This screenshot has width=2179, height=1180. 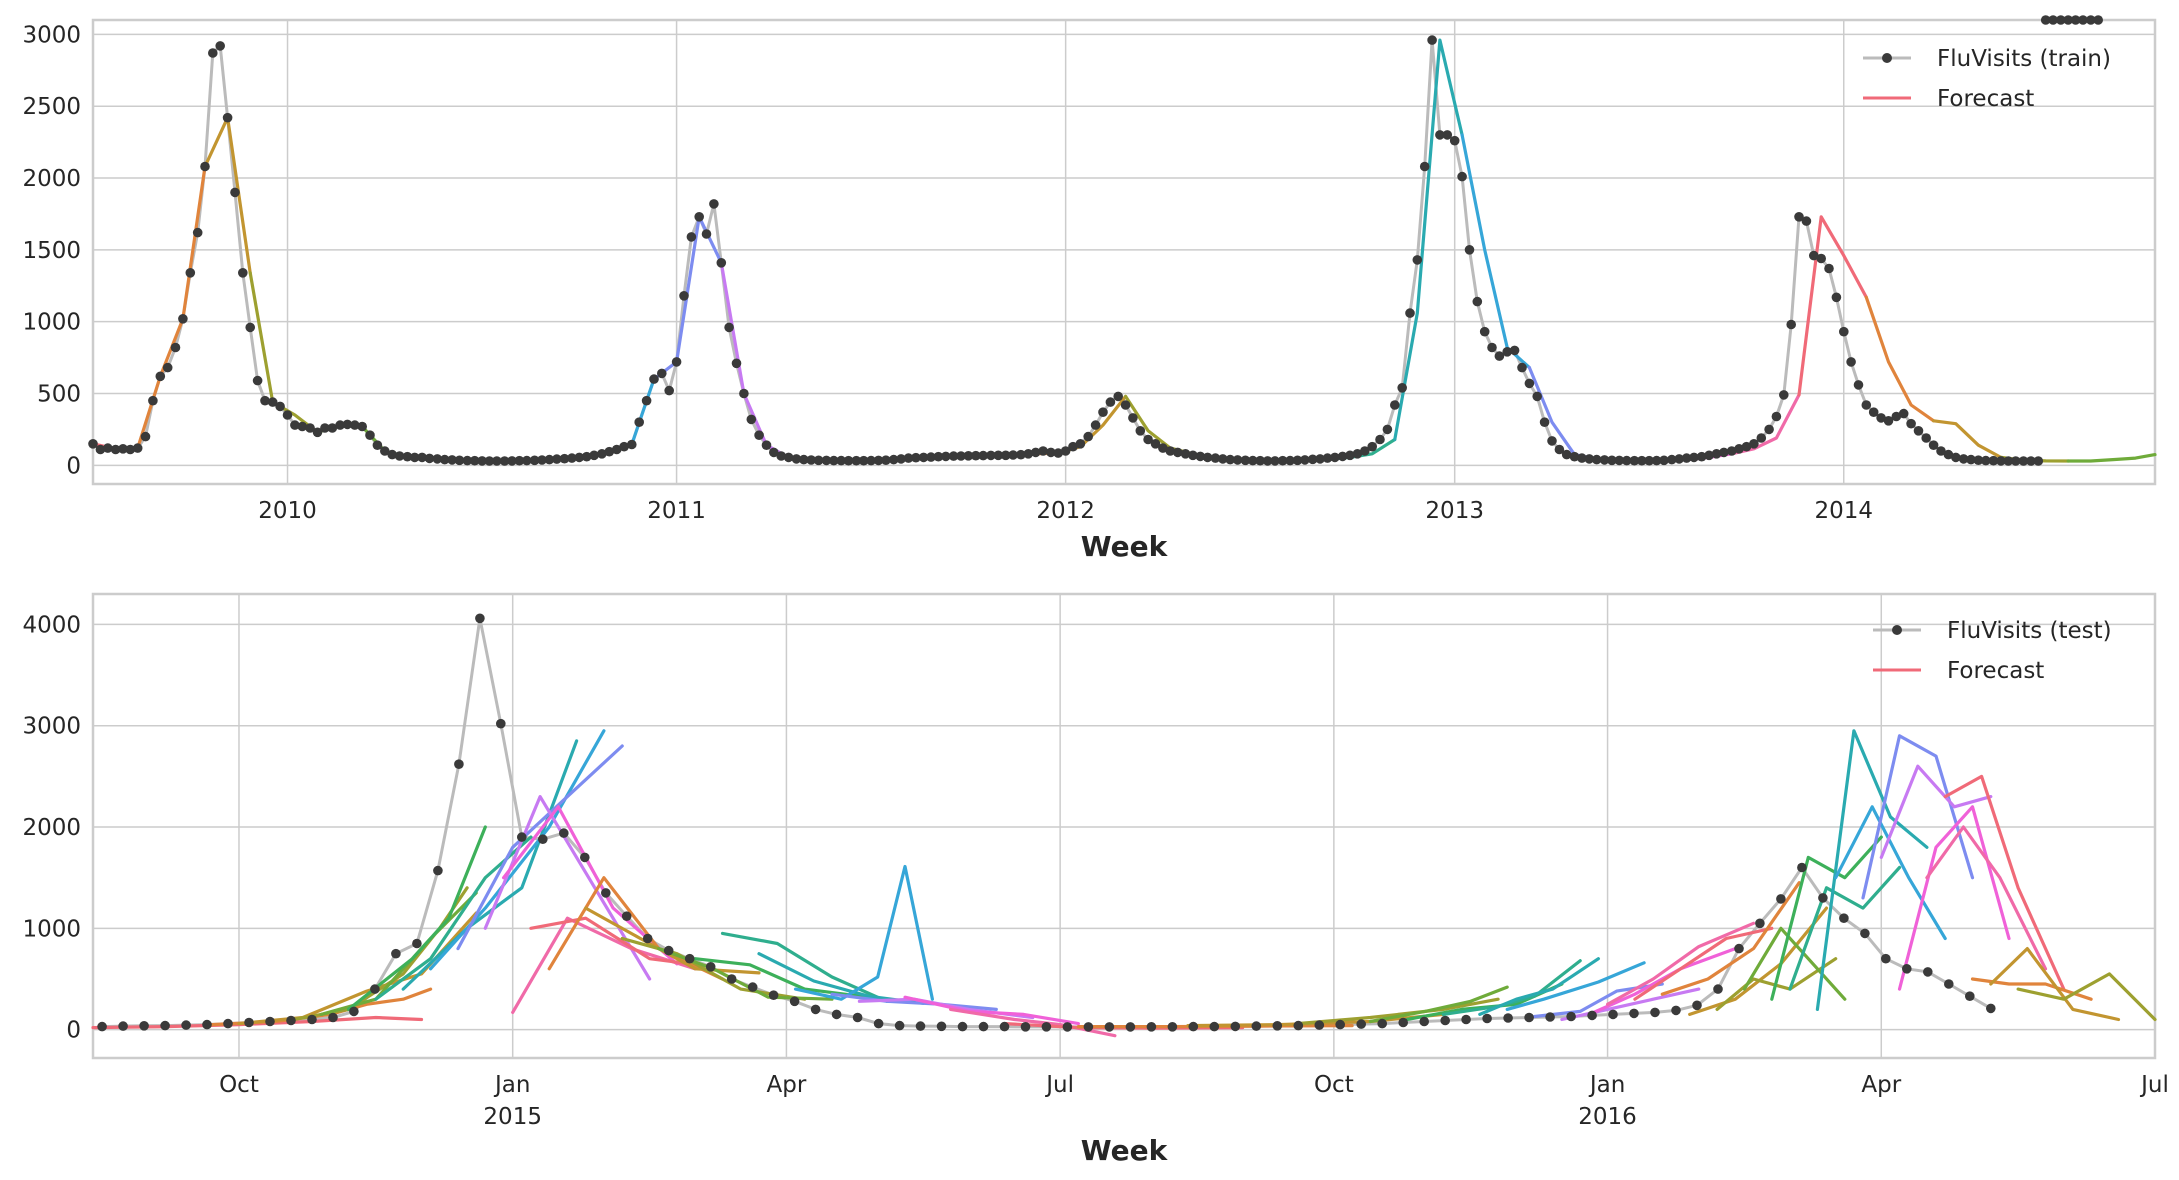 What do you see at coordinates (73, 1031) in the screenshot?
I see `y-tick-label: 0` at bounding box center [73, 1031].